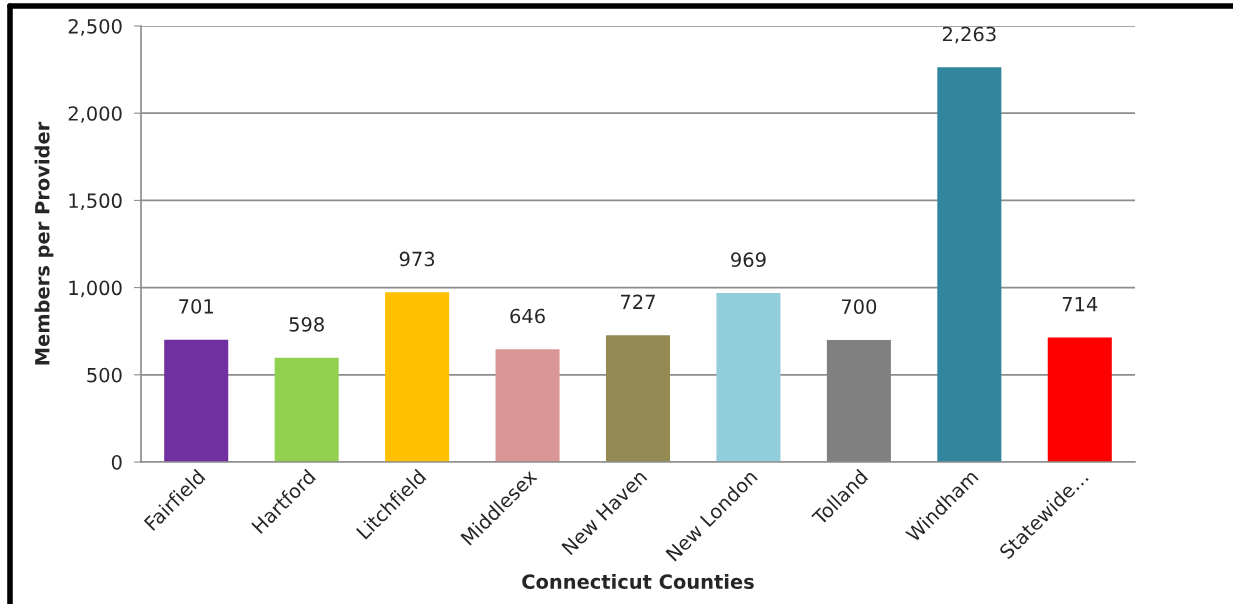 The width and height of the screenshot is (1233, 604). I want to click on data-label: 701, so click(196, 306).